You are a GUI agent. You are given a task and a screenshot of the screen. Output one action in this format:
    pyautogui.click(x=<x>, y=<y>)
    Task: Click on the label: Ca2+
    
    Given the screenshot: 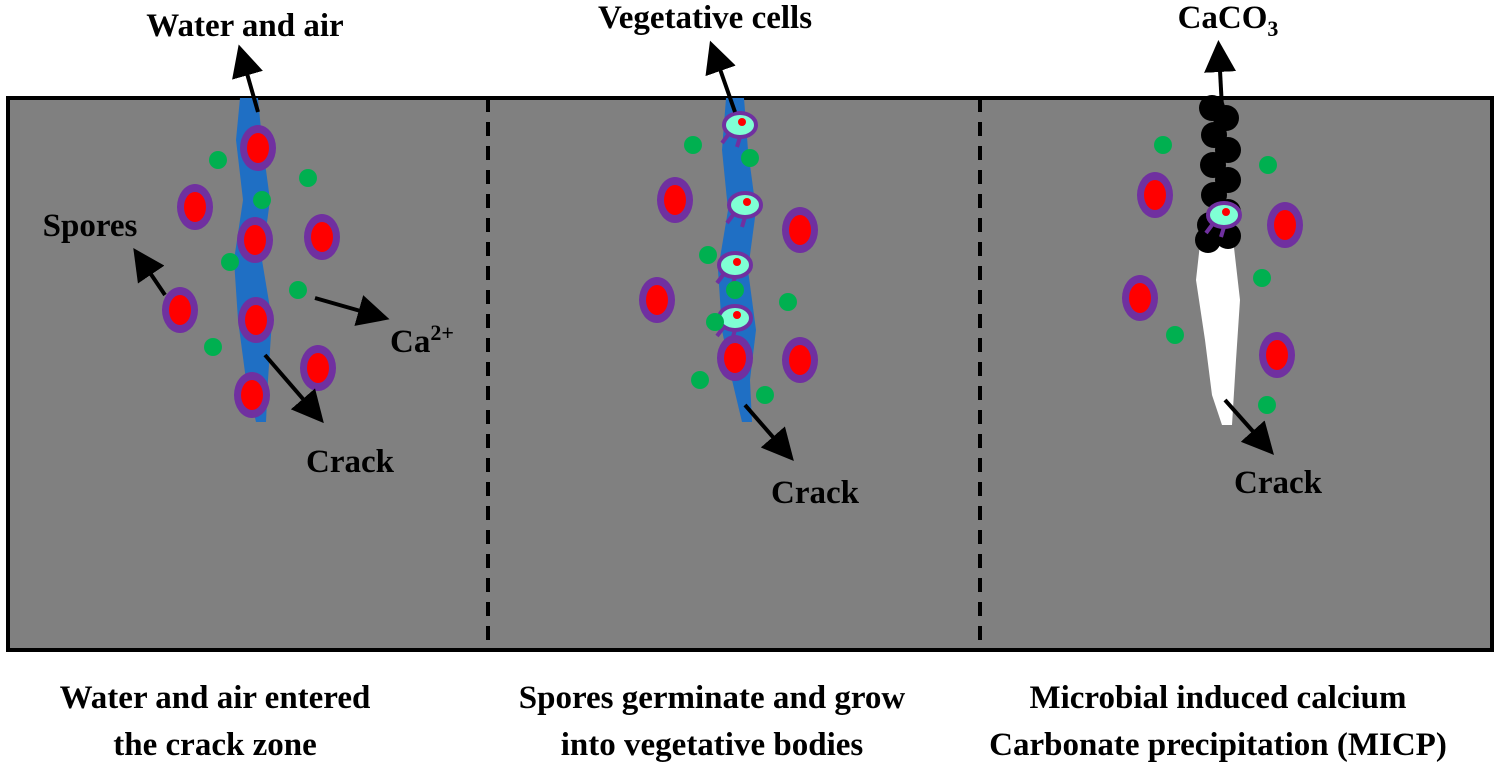 What is the action you would take?
    pyautogui.click(x=422, y=340)
    